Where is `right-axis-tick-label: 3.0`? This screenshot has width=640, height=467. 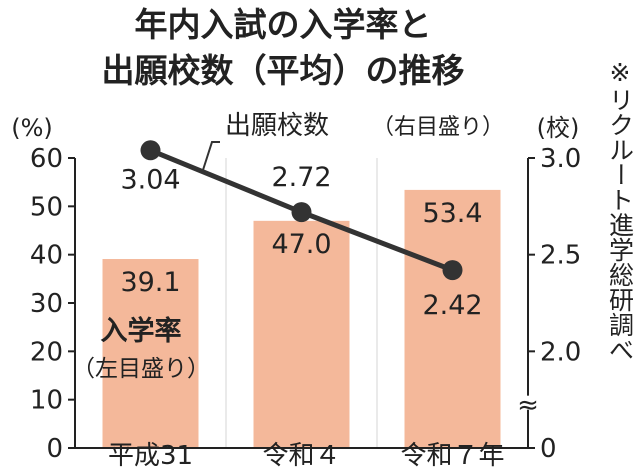 right-axis-tick-label: 3.0 is located at coordinates (560, 159).